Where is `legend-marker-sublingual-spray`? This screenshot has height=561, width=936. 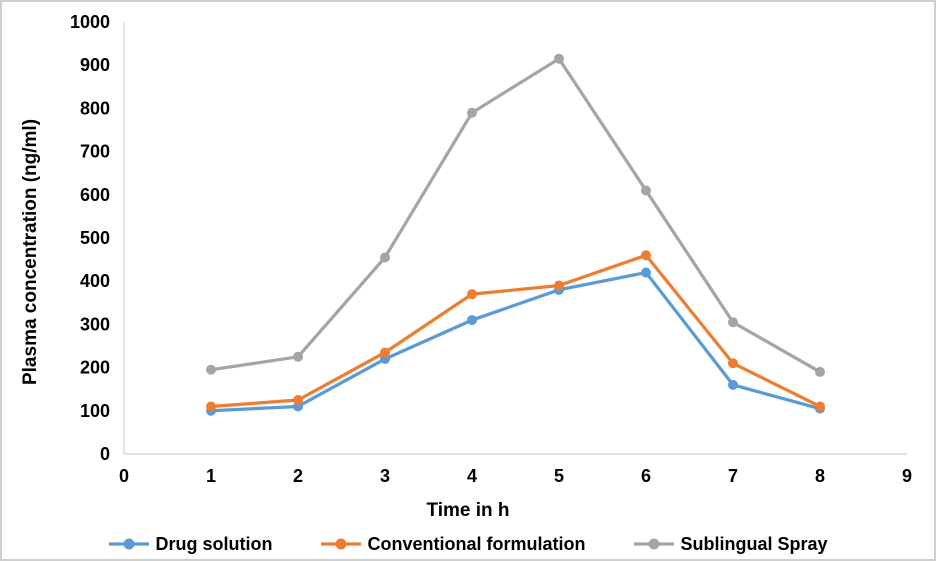 legend-marker-sublingual-spray is located at coordinates (654, 544).